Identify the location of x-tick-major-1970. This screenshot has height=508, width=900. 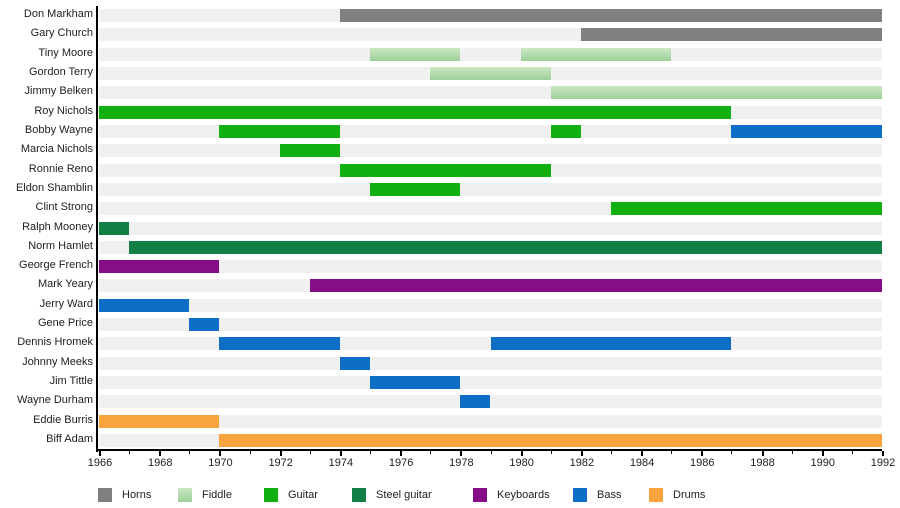
(220, 453).